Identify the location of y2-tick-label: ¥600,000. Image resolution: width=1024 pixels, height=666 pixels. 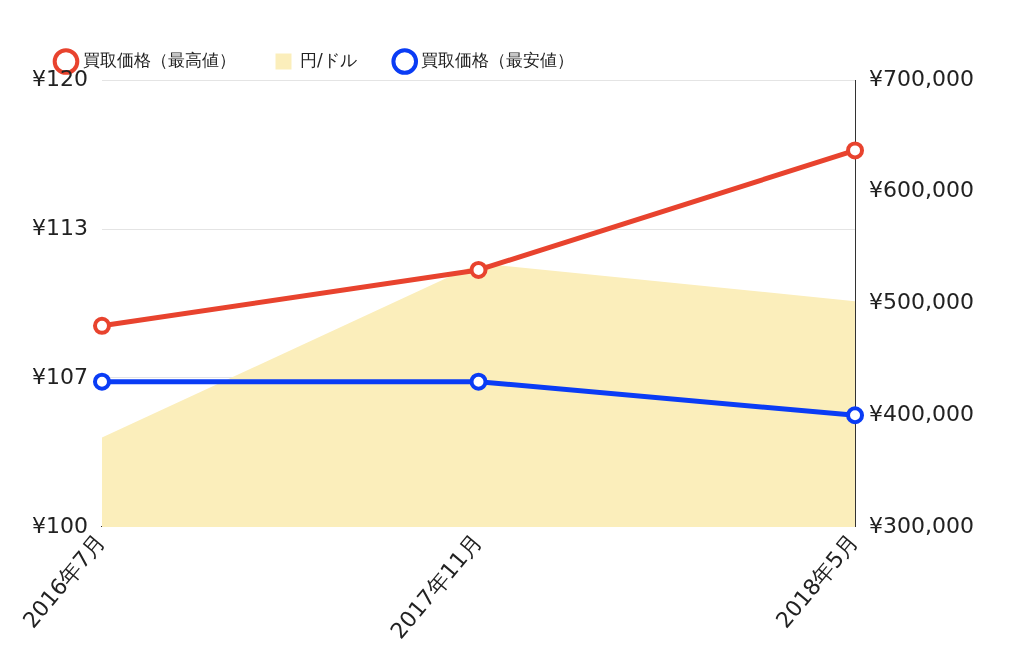
(922, 190).